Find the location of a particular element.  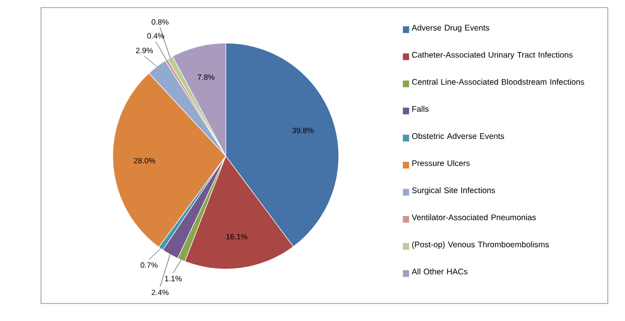

legend-label: Ventilator-Associated Pneumonias is located at coordinates (474, 217).